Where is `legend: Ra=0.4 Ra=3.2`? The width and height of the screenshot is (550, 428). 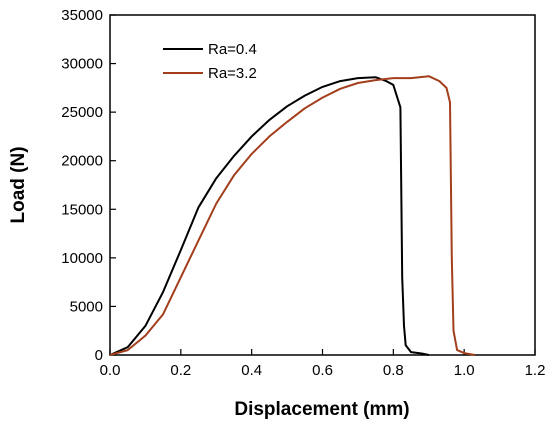
legend: Ra=0.4 Ra=3.2 is located at coordinates (210, 61).